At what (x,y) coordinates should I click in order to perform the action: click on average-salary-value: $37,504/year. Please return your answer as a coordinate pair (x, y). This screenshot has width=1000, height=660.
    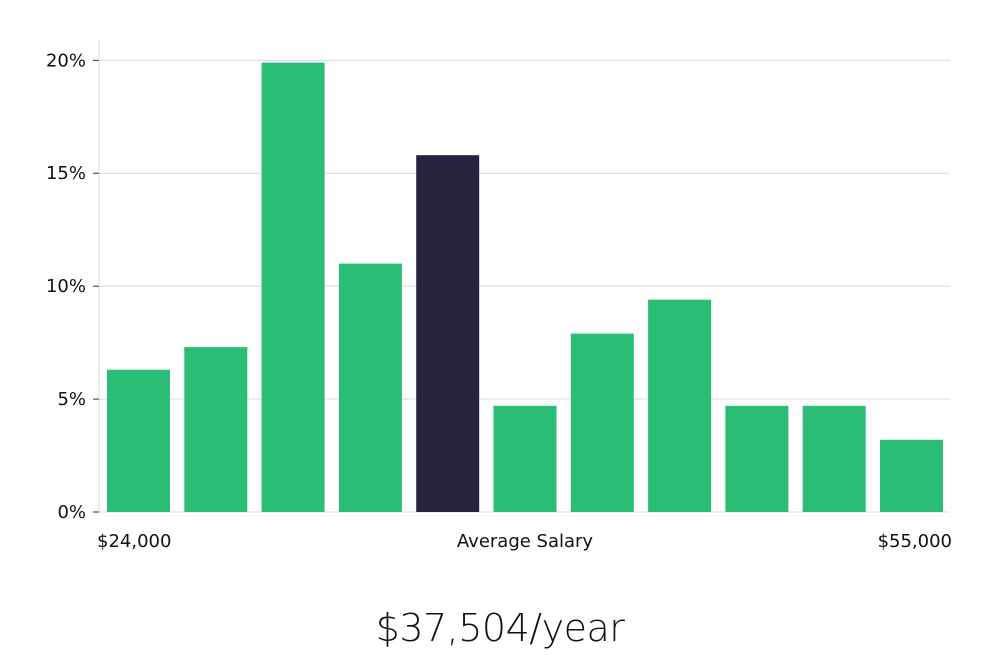
    Looking at the image, I should click on (500, 628).